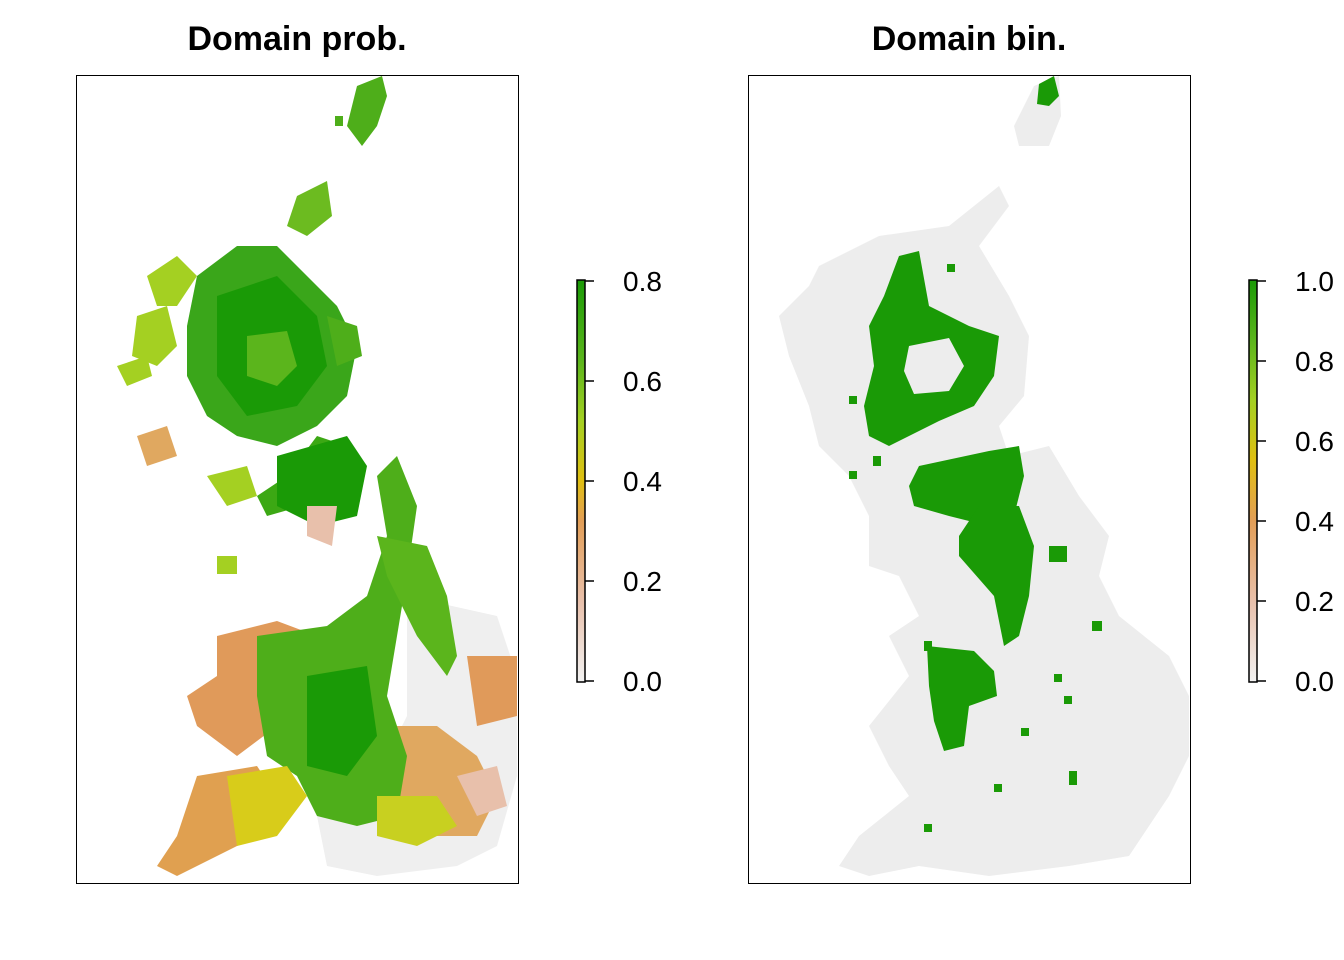  What do you see at coordinates (969, 39) in the screenshot?
I see `panel-title: Domain bin.` at bounding box center [969, 39].